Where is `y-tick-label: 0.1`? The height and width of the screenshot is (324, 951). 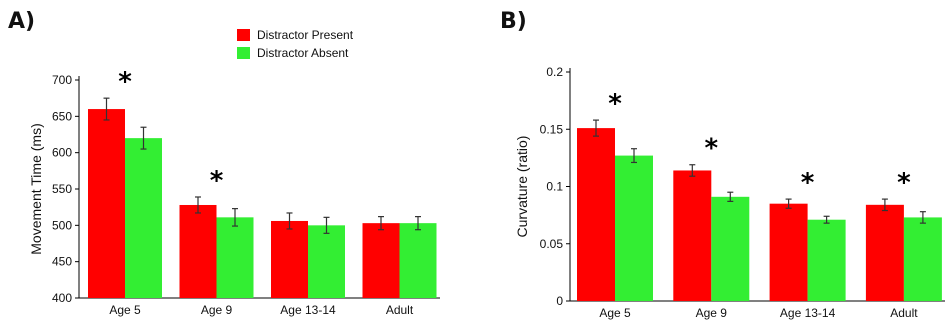
y-tick-label: 0.1 is located at coordinates (554, 187).